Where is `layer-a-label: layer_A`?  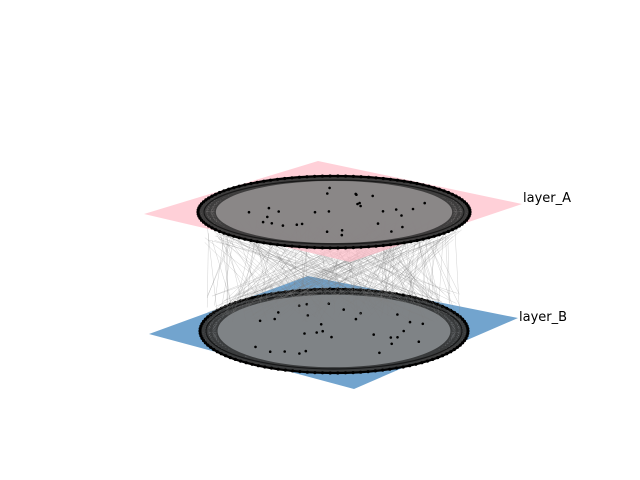 layer-a-label: layer_A is located at coordinates (547, 198).